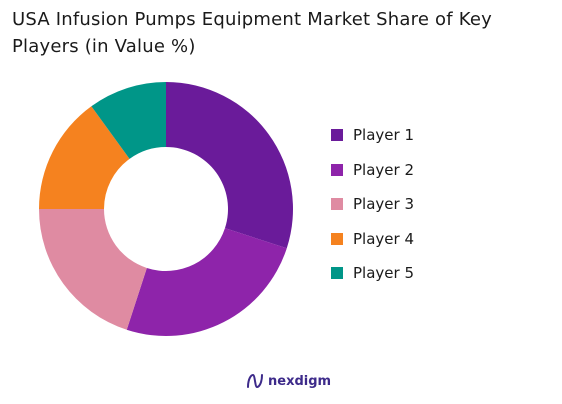 The image size is (562, 404). I want to click on legend-item-player-4: Player 4, so click(372, 239).